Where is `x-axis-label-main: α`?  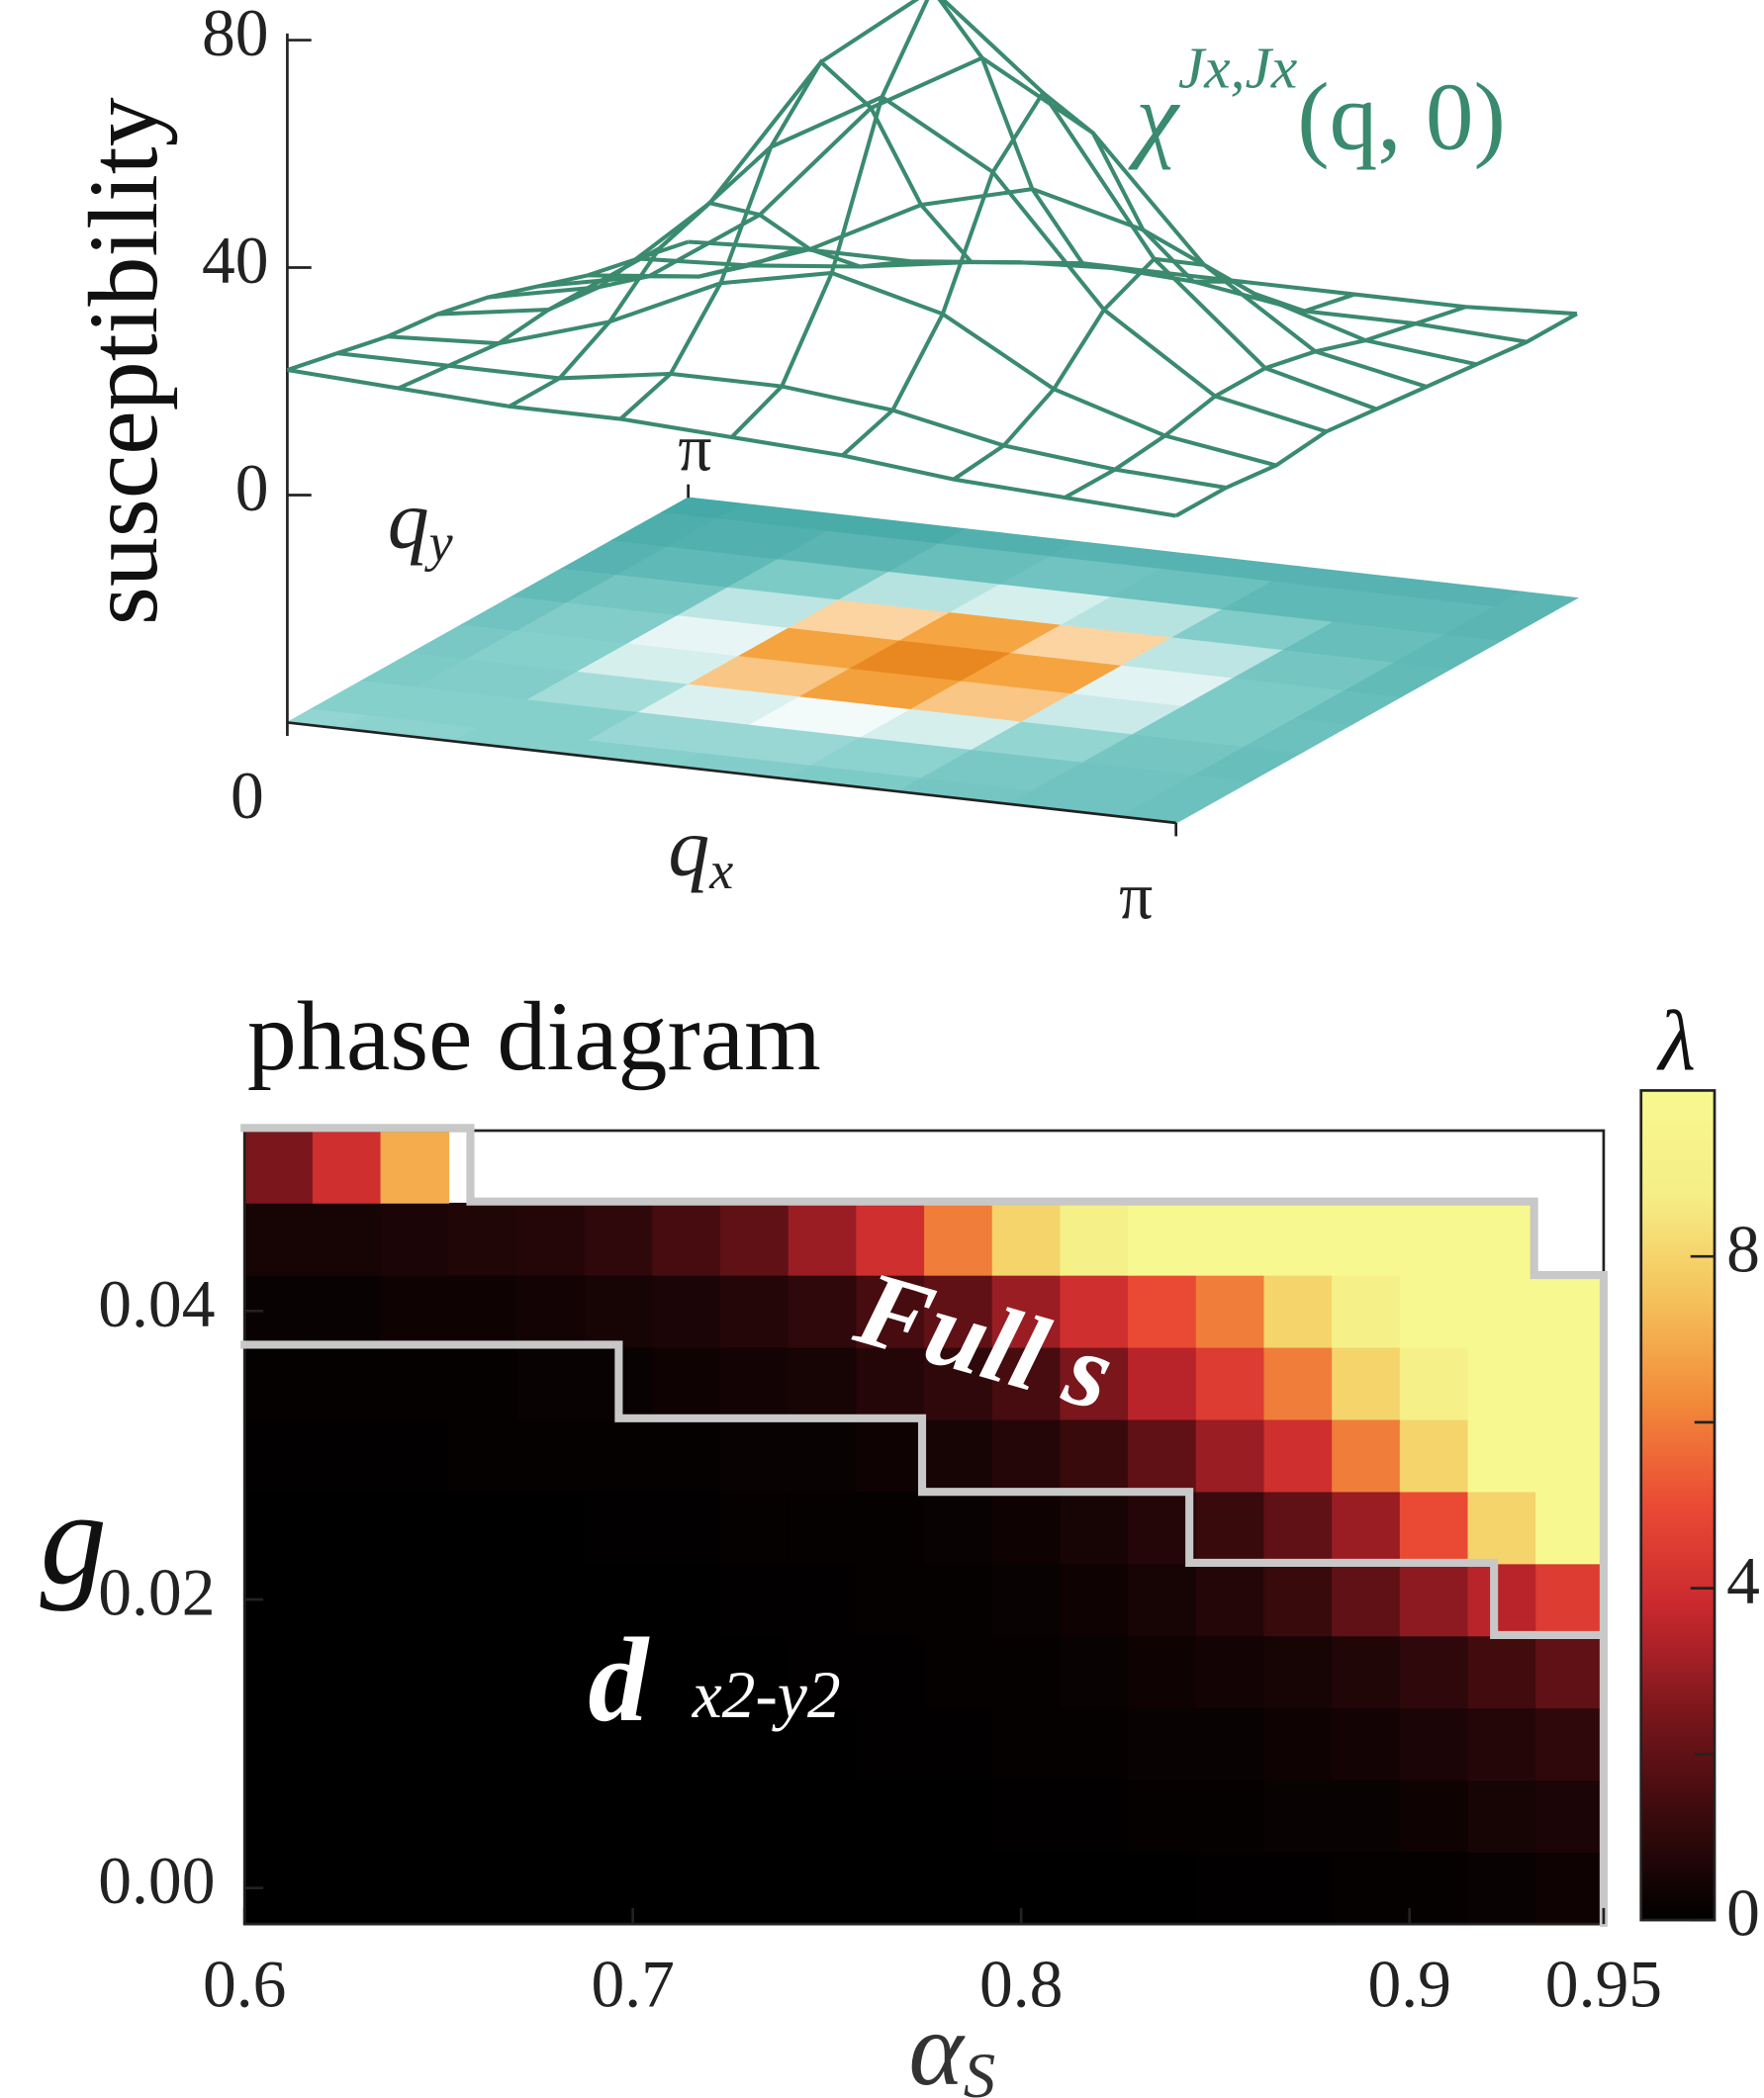
x-axis-label-main: α is located at coordinates (938, 2044).